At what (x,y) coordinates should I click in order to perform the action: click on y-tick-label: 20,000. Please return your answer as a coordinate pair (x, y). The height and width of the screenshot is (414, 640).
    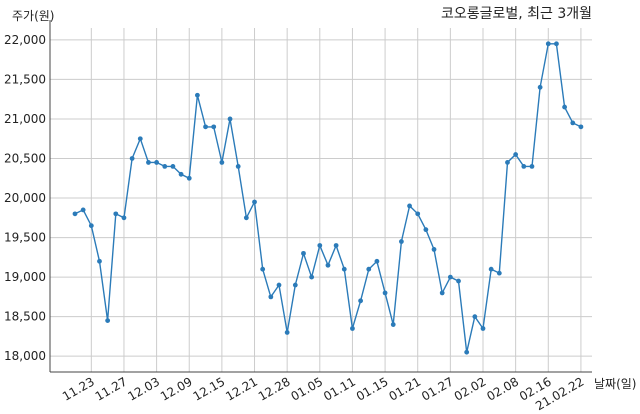
    Looking at the image, I should click on (25, 198).